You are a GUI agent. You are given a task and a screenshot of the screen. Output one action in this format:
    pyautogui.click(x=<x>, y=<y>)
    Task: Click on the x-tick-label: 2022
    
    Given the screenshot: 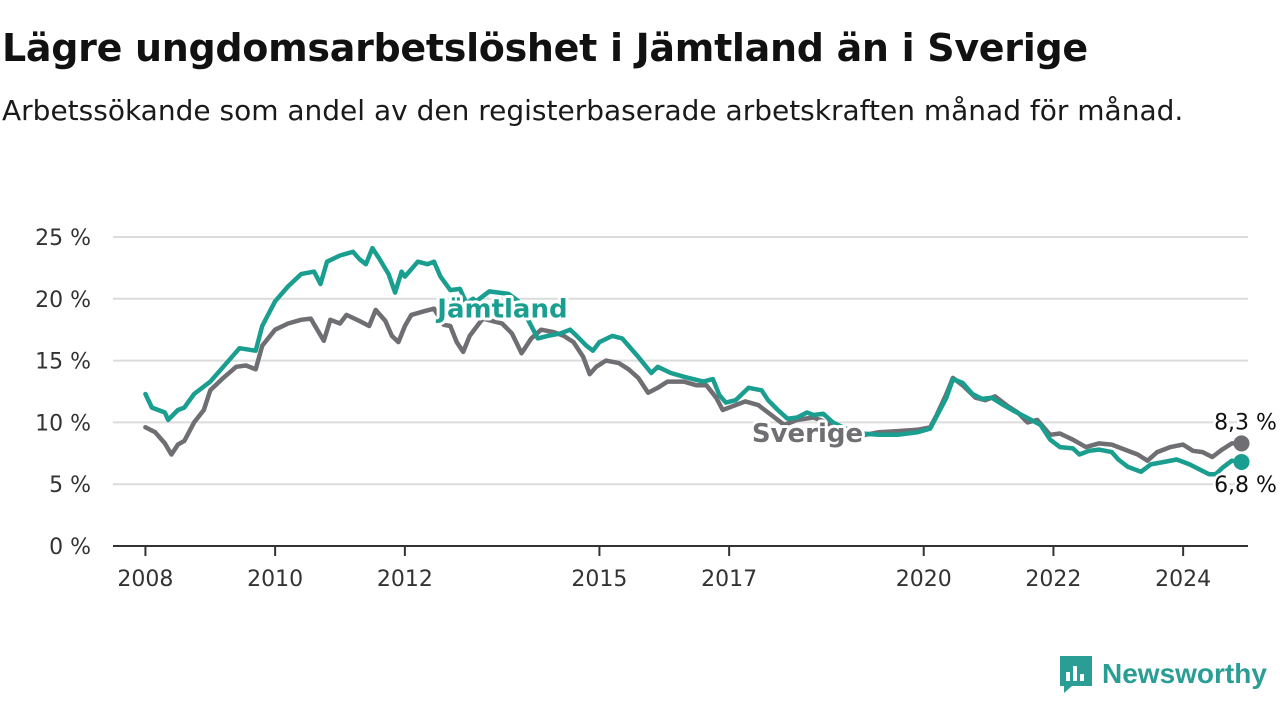 What is the action you would take?
    pyautogui.click(x=1053, y=579)
    